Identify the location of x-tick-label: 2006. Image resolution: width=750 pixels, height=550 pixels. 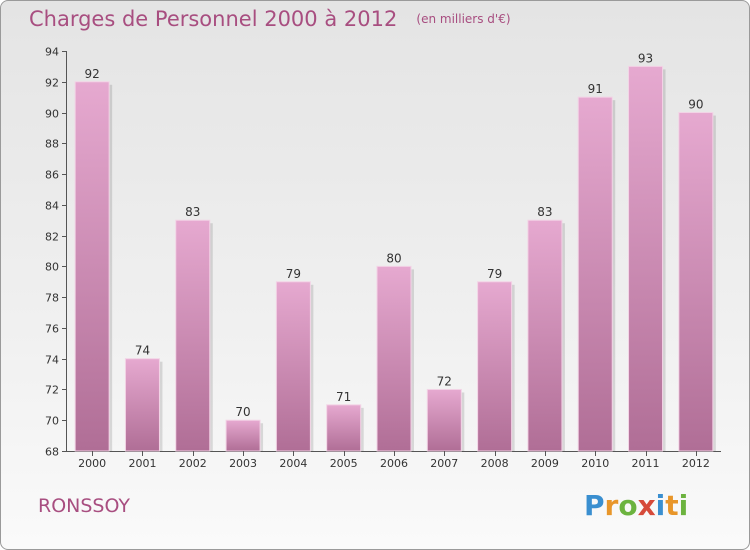
(394, 463).